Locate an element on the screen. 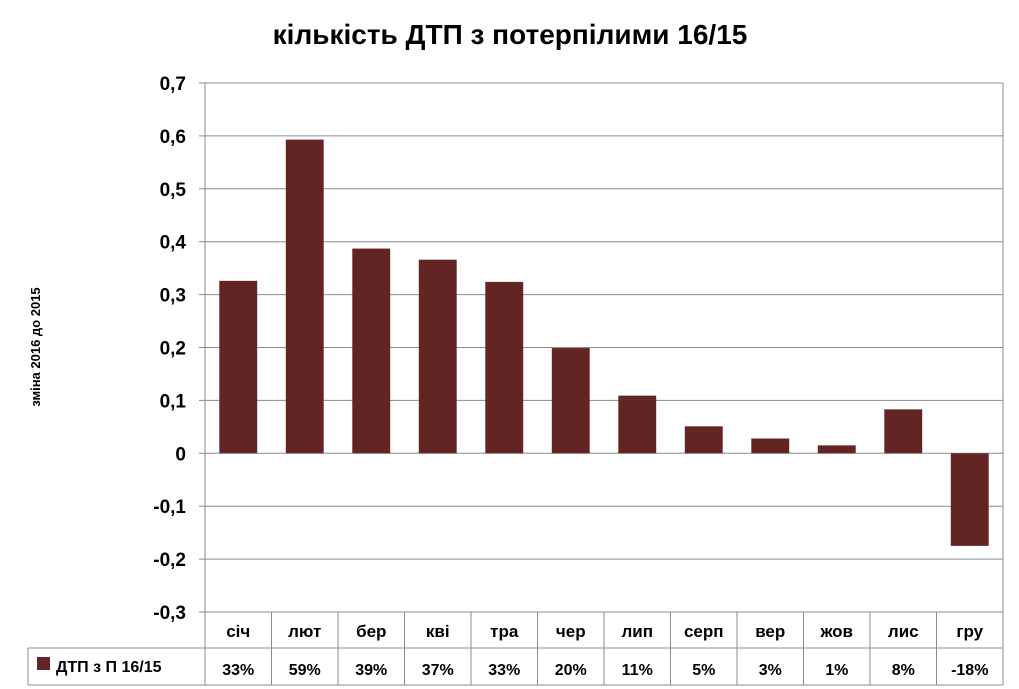 The height and width of the screenshot is (689, 1019). data-value-label: 11% is located at coordinates (637, 670).